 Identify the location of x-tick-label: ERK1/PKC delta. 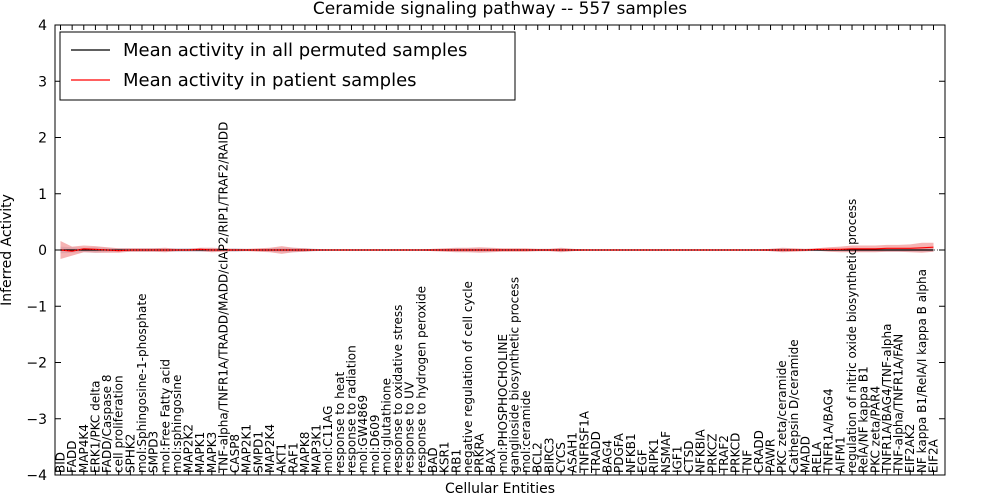
(95, 426).